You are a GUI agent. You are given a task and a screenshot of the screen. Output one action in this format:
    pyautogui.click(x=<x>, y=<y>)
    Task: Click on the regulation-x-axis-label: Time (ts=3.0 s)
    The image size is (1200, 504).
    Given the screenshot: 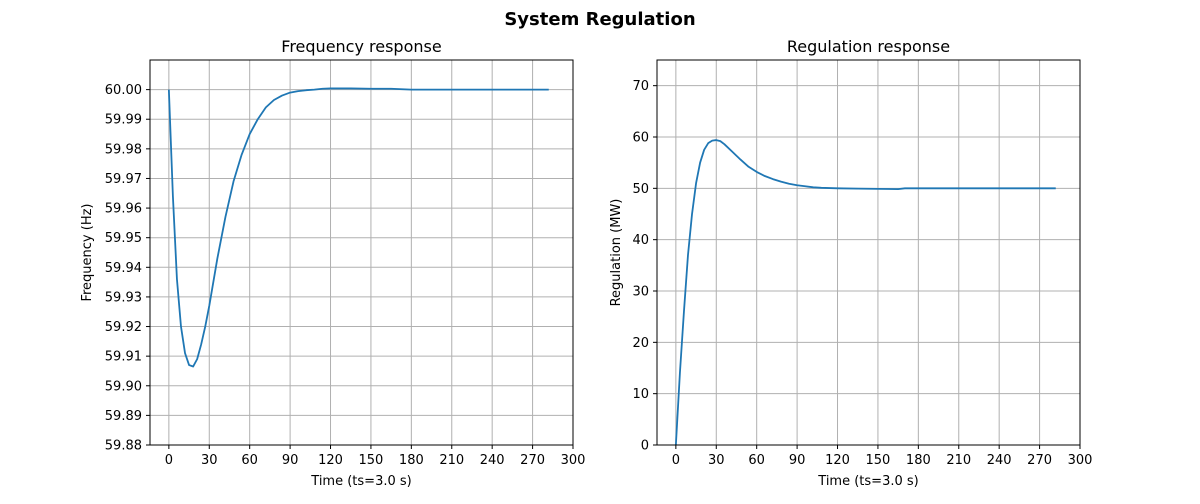 What is the action you would take?
    pyautogui.click(x=867, y=481)
    